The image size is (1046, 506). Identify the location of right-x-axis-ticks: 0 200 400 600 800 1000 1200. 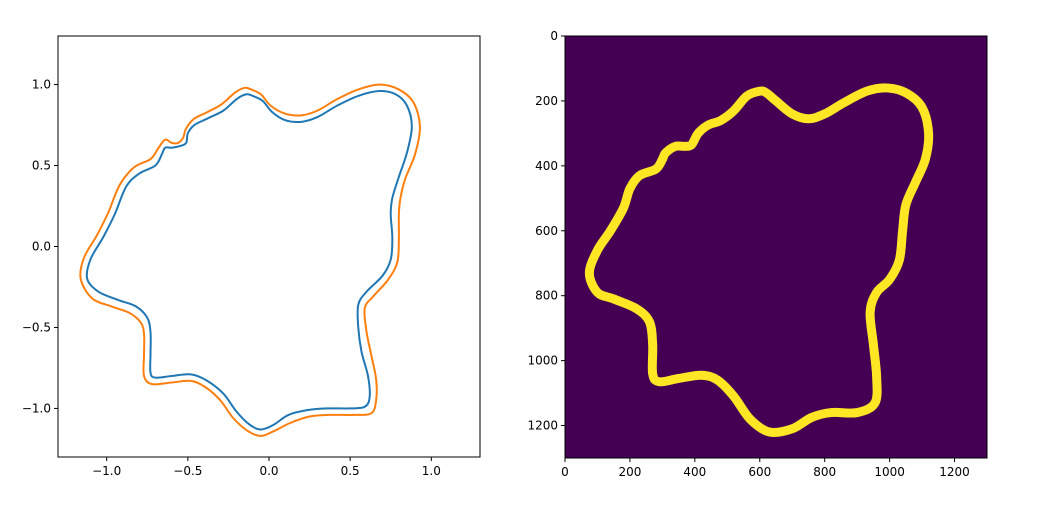
(765, 468).